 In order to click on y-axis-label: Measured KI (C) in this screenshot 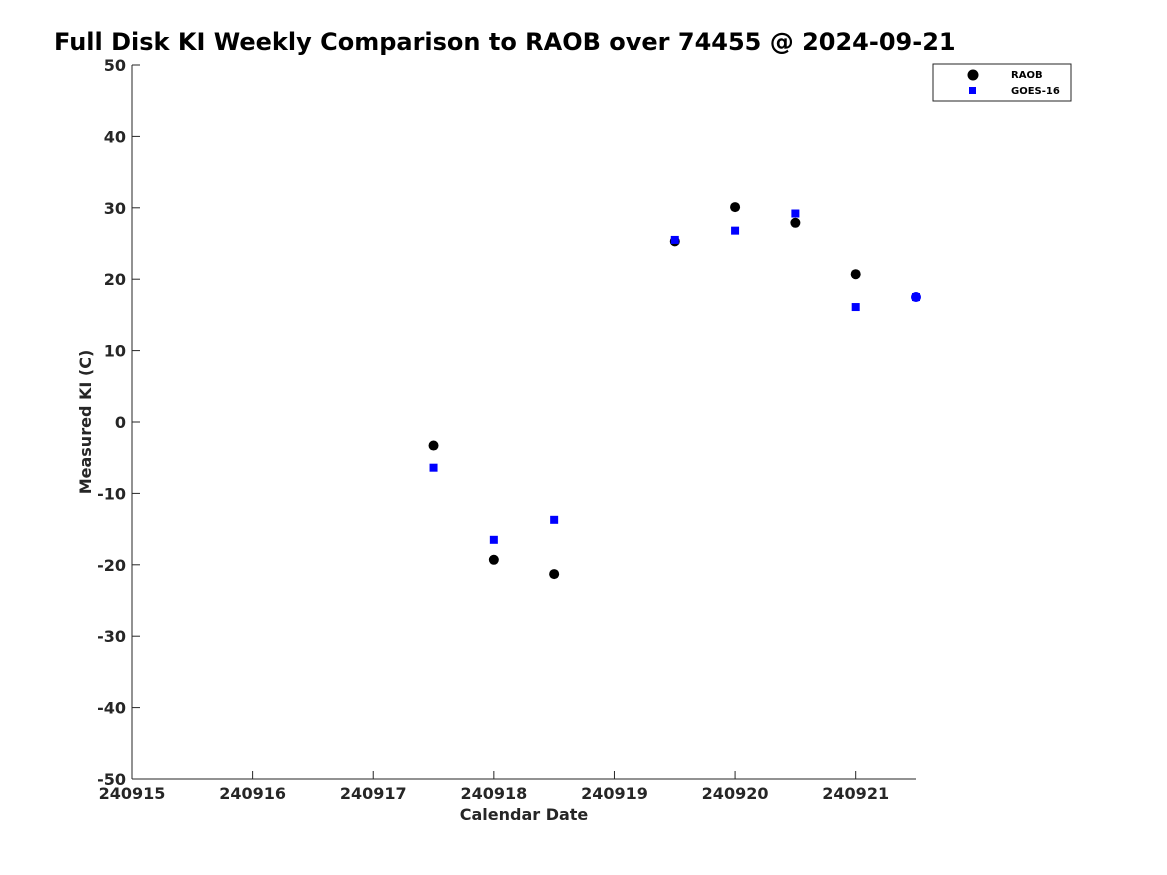, I will do `click(85, 422)`.